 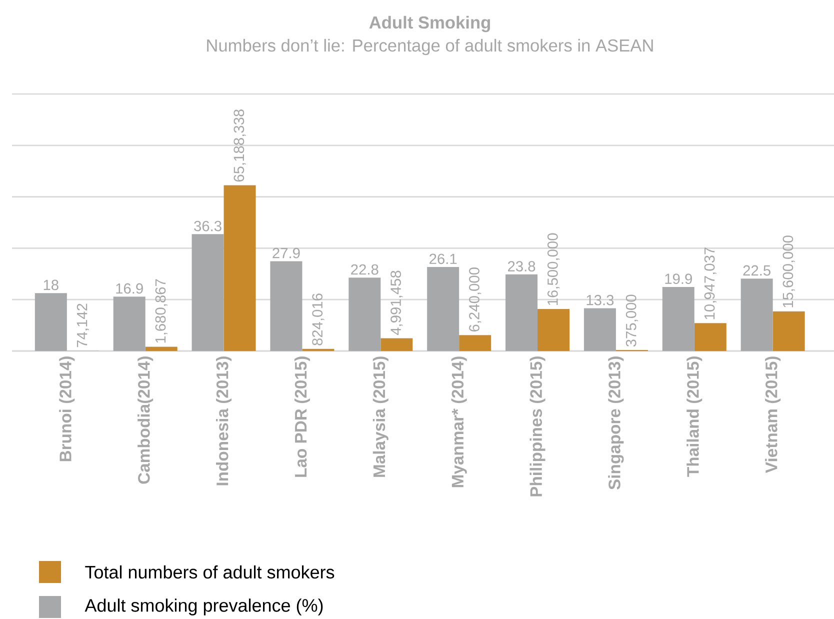 I want to click on data-label: 18, so click(x=51, y=285).